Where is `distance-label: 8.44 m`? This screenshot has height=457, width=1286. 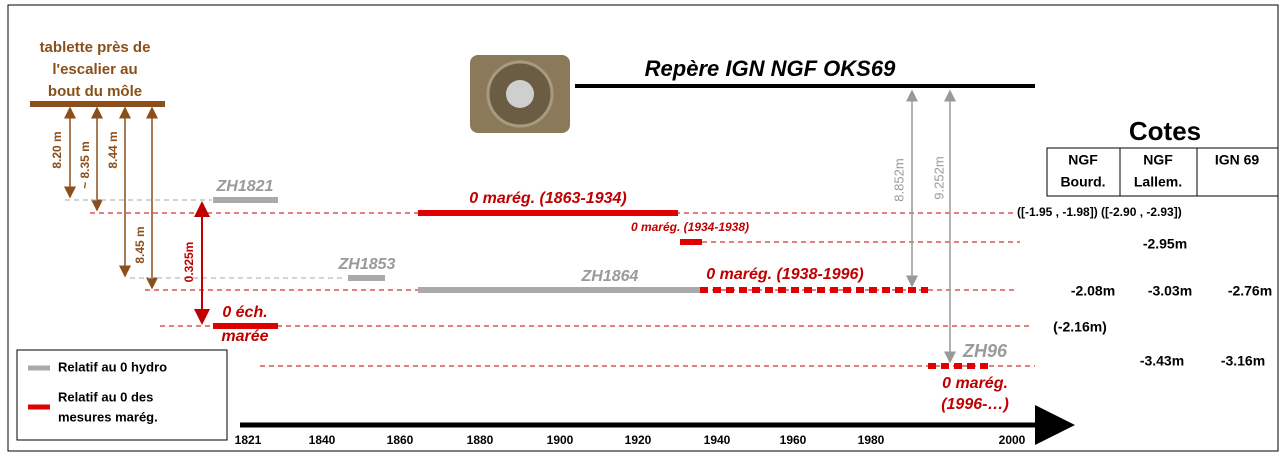
distance-label: 8.44 m is located at coordinates (113, 149).